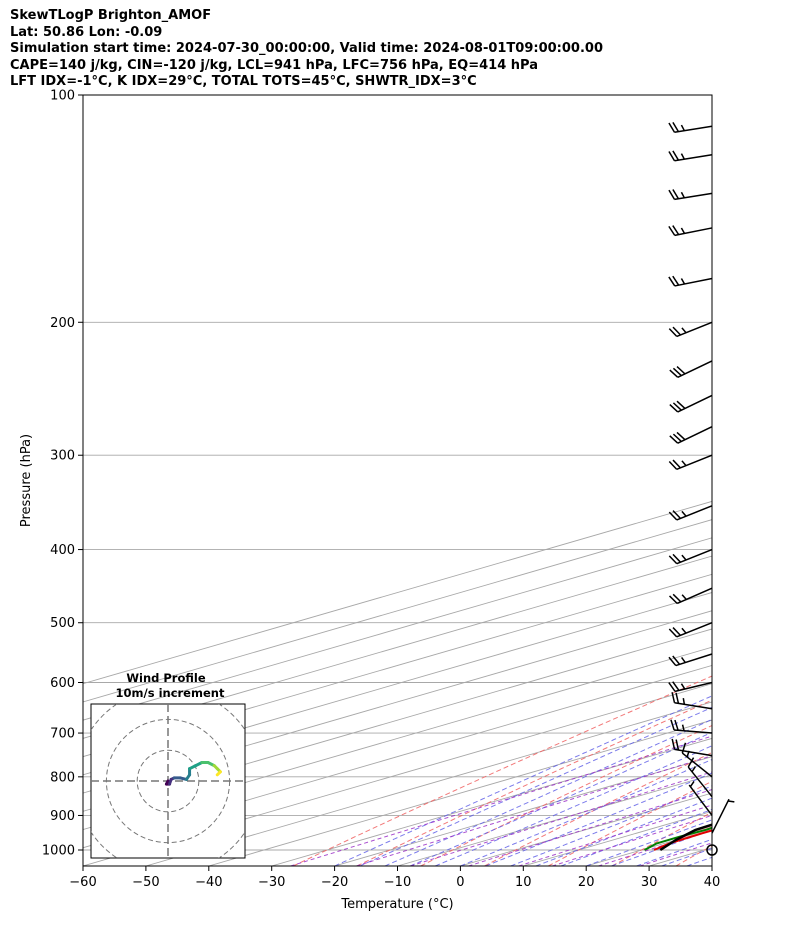  I want to click on y-tick-label: 600, so click(62, 683).